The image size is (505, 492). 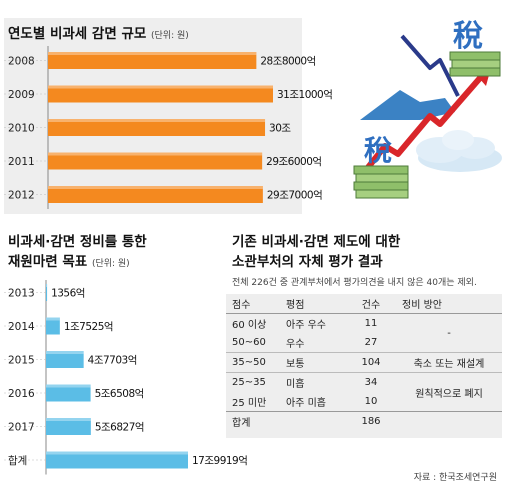 I want to click on falling-arrow-icon, so click(x=430, y=65).